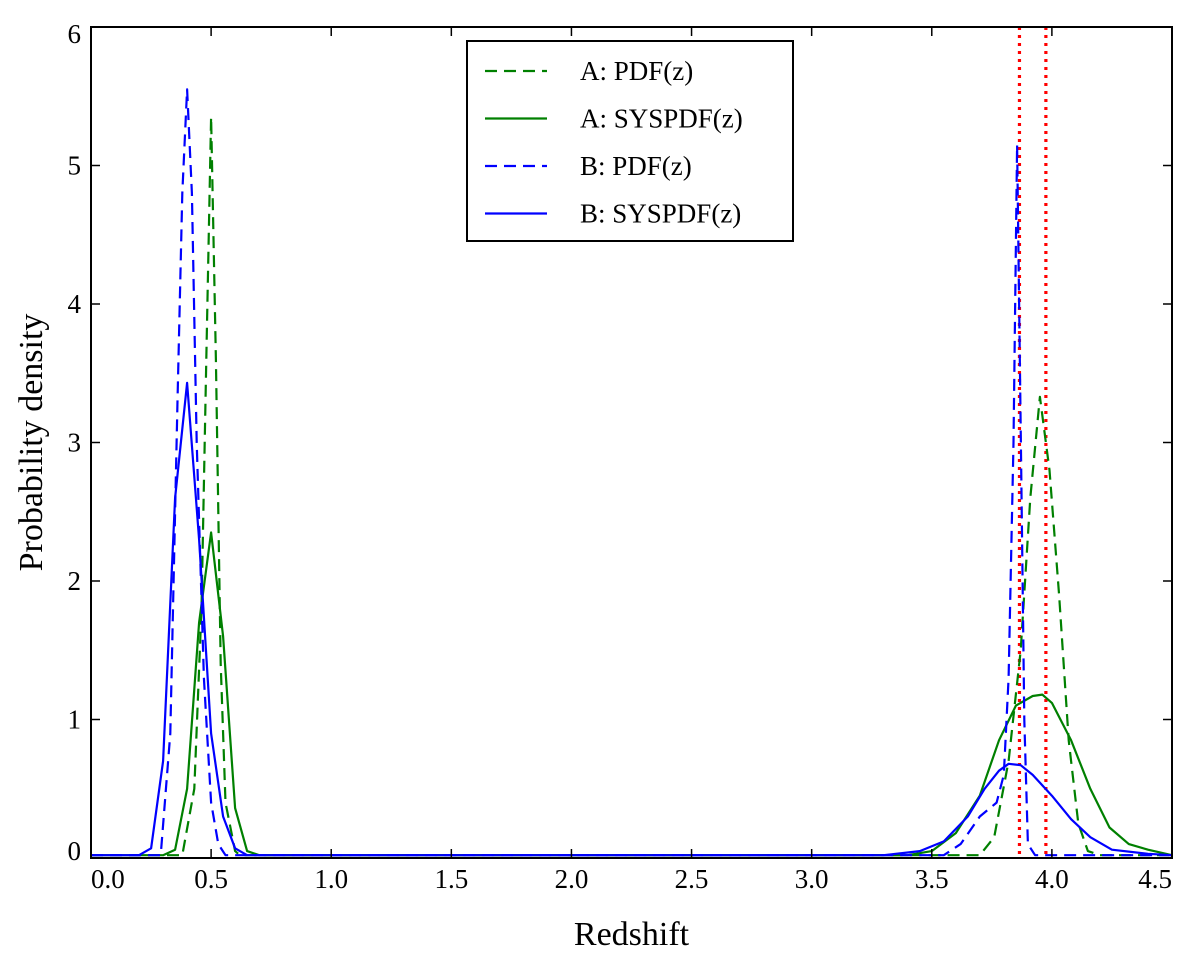 This screenshot has height=954, width=1200. Describe the element at coordinates (932, 879) in the screenshot. I see `x-tick-label: 3.5` at that location.